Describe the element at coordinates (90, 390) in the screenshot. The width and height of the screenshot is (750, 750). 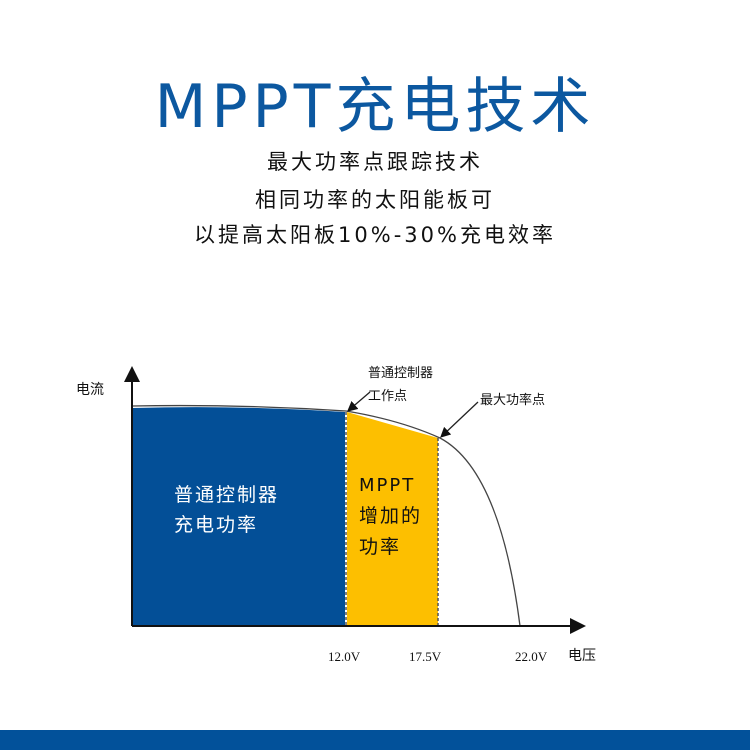
I see `y-axis-label: 电流` at that location.